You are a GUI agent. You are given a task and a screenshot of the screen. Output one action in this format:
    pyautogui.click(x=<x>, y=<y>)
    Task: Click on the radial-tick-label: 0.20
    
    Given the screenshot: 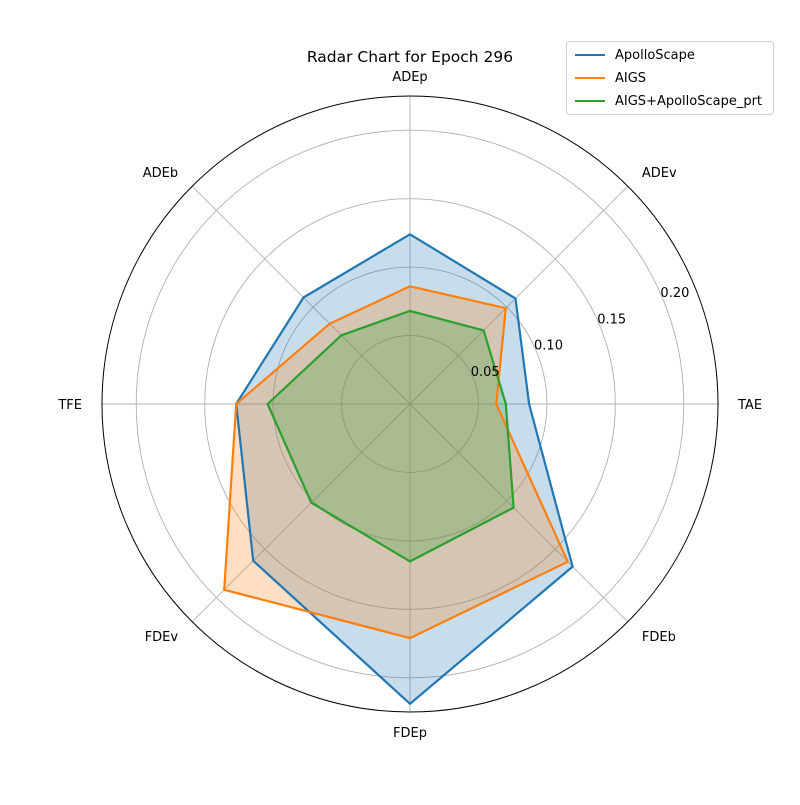 What is the action you would take?
    pyautogui.click(x=674, y=293)
    